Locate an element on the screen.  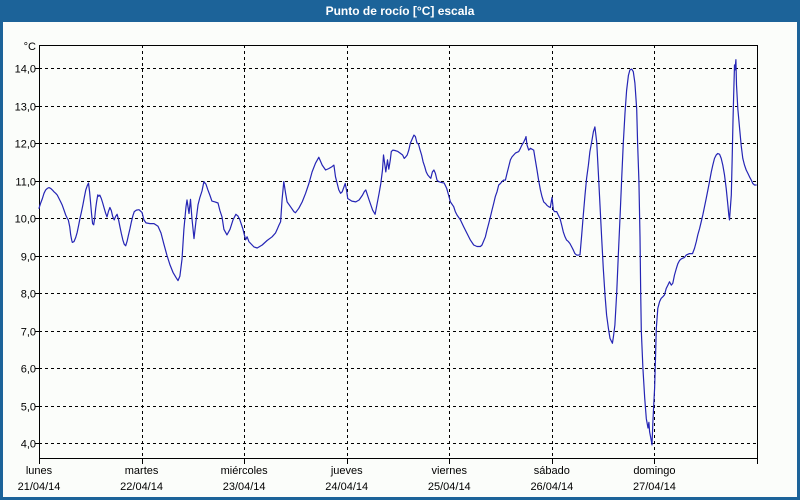
title-bar: Punto de rocío [°C] escala is located at coordinates (400, 11).